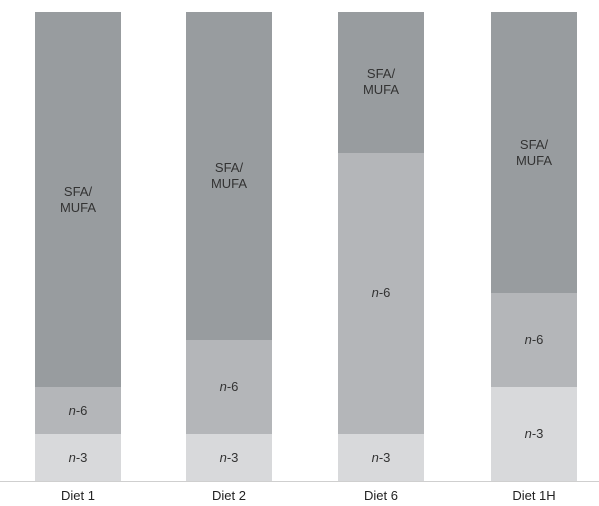  Describe the element at coordinates (229, 495) in the screenshot. I see `x-tick-label: Diet 2` at that location.